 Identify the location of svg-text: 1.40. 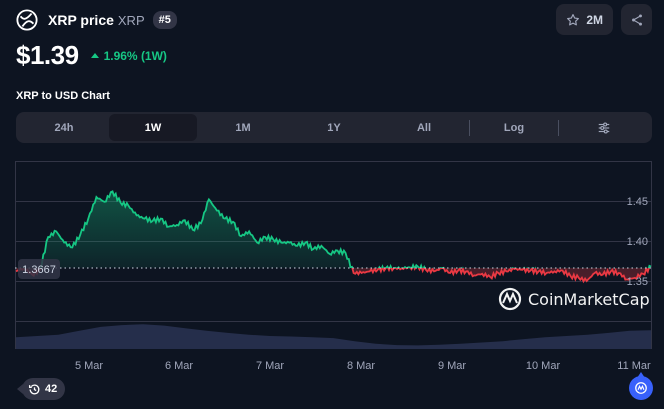
(637, 242).